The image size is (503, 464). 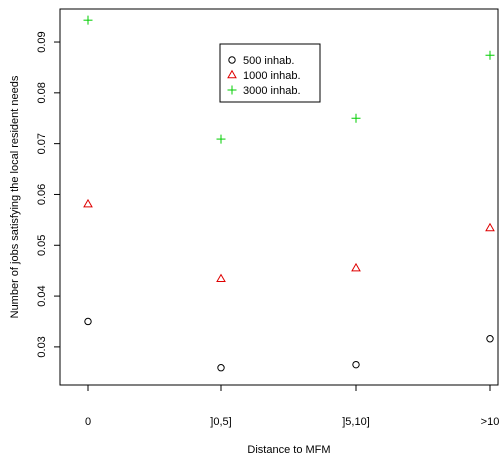 I want to click on y-tick-label: 0.03, so click(x=42, y=346).